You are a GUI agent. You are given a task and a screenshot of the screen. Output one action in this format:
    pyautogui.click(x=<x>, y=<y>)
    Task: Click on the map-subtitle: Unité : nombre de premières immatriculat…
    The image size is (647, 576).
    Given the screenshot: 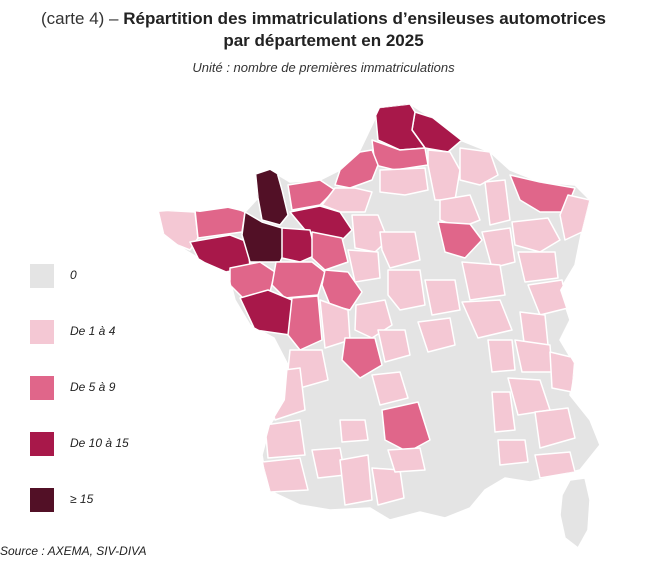 What is the action you would take?
    pyautogui.click(x=323, y=67)
    